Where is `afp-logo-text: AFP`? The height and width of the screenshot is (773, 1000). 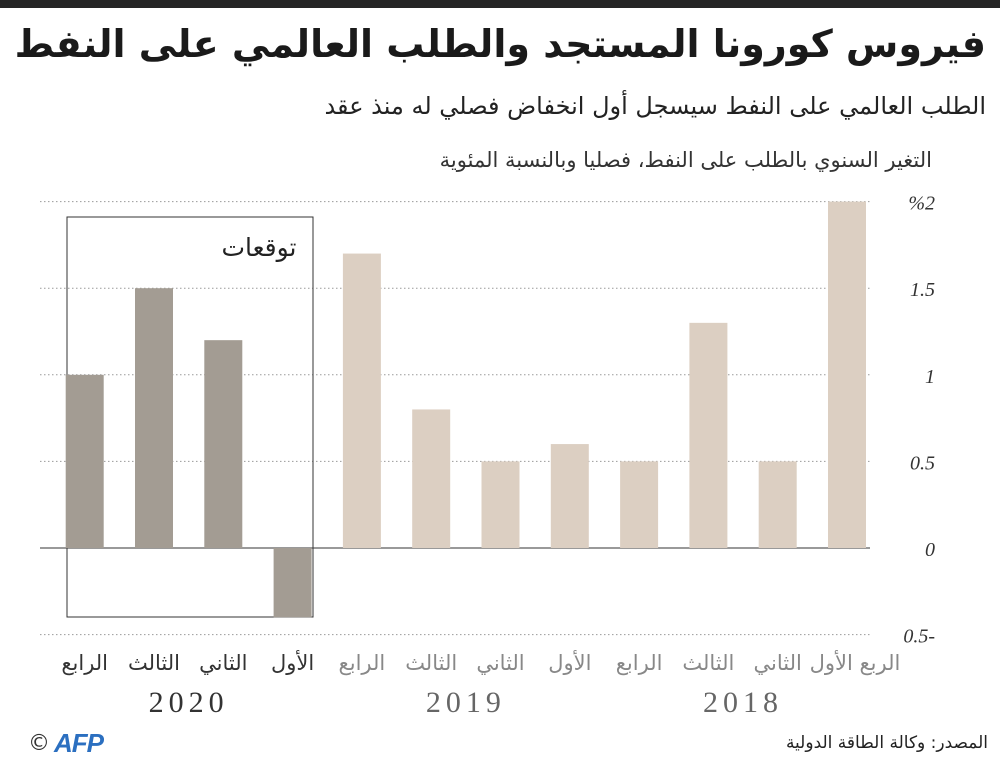 afp-logo-text: AFP is located at coordinates (79, 743).